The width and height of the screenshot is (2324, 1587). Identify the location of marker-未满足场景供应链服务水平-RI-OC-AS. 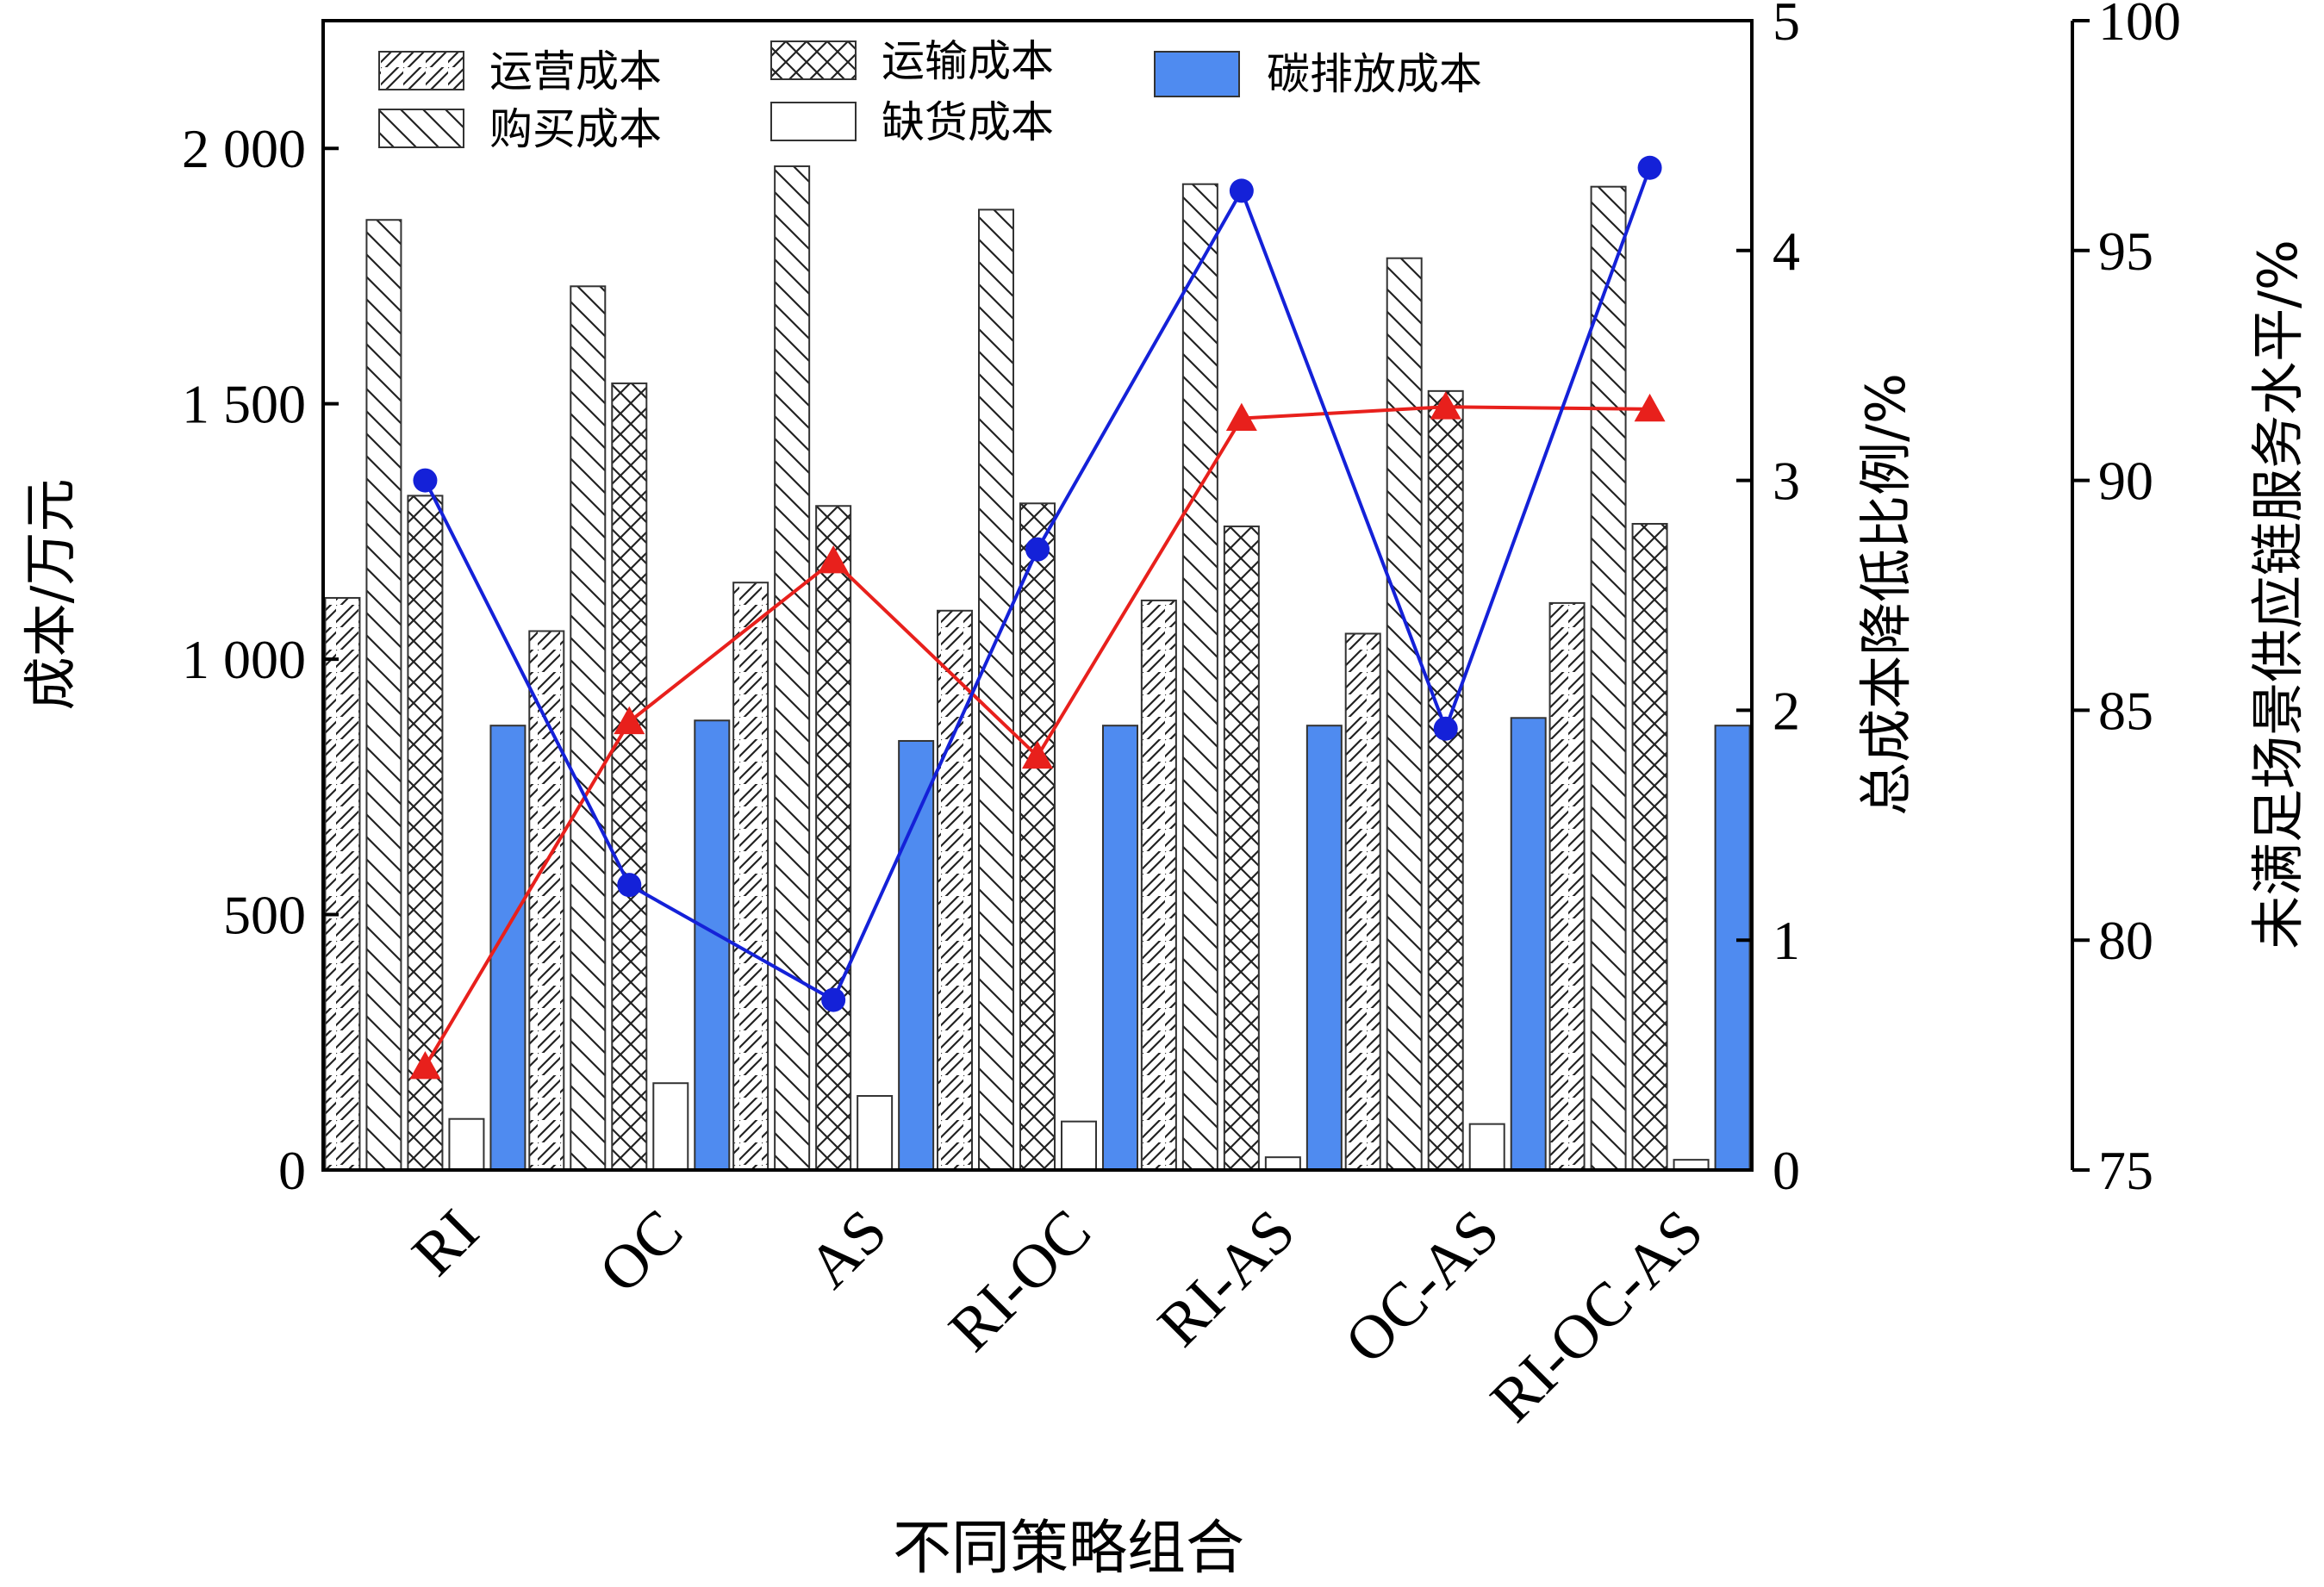
(1649, 167).